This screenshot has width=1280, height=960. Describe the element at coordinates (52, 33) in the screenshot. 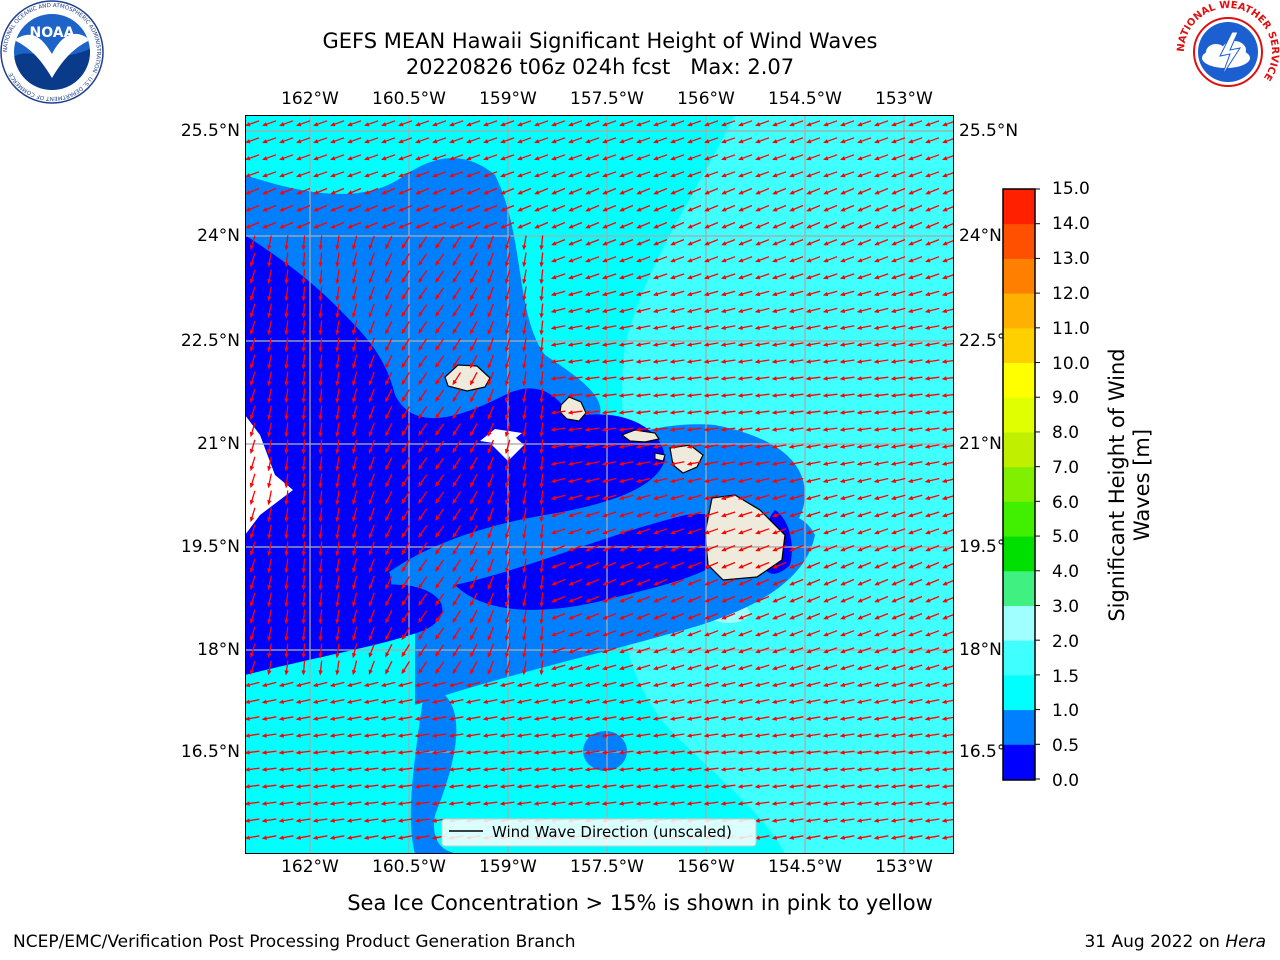

I see `noaa-logo-text: NOAA` at that location.